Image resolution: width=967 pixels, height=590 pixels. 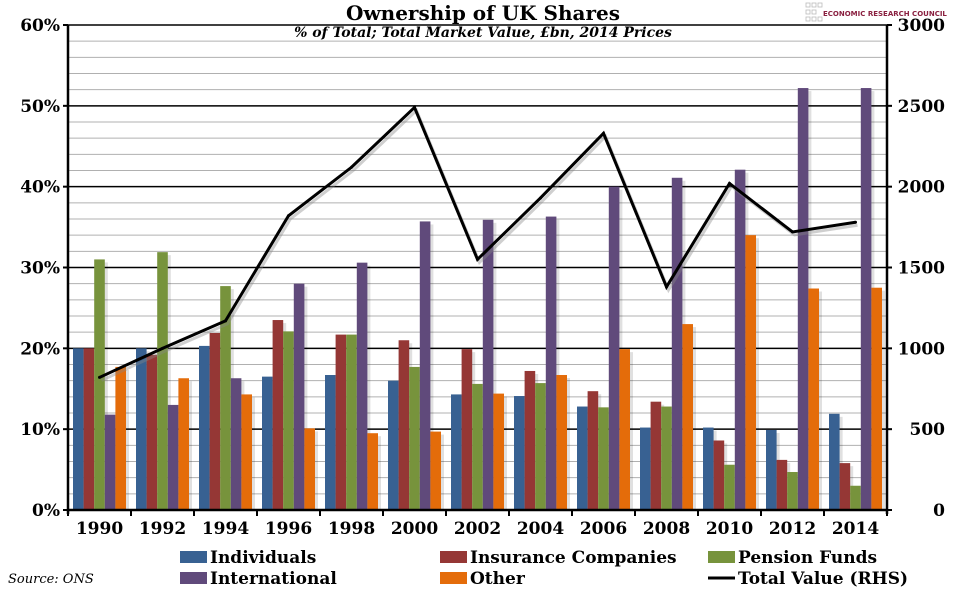 What do you see at coordinates (467, 429) in the screenshot?
I see `bar-insurance-companies-2002` at bounding box center [467, 429].